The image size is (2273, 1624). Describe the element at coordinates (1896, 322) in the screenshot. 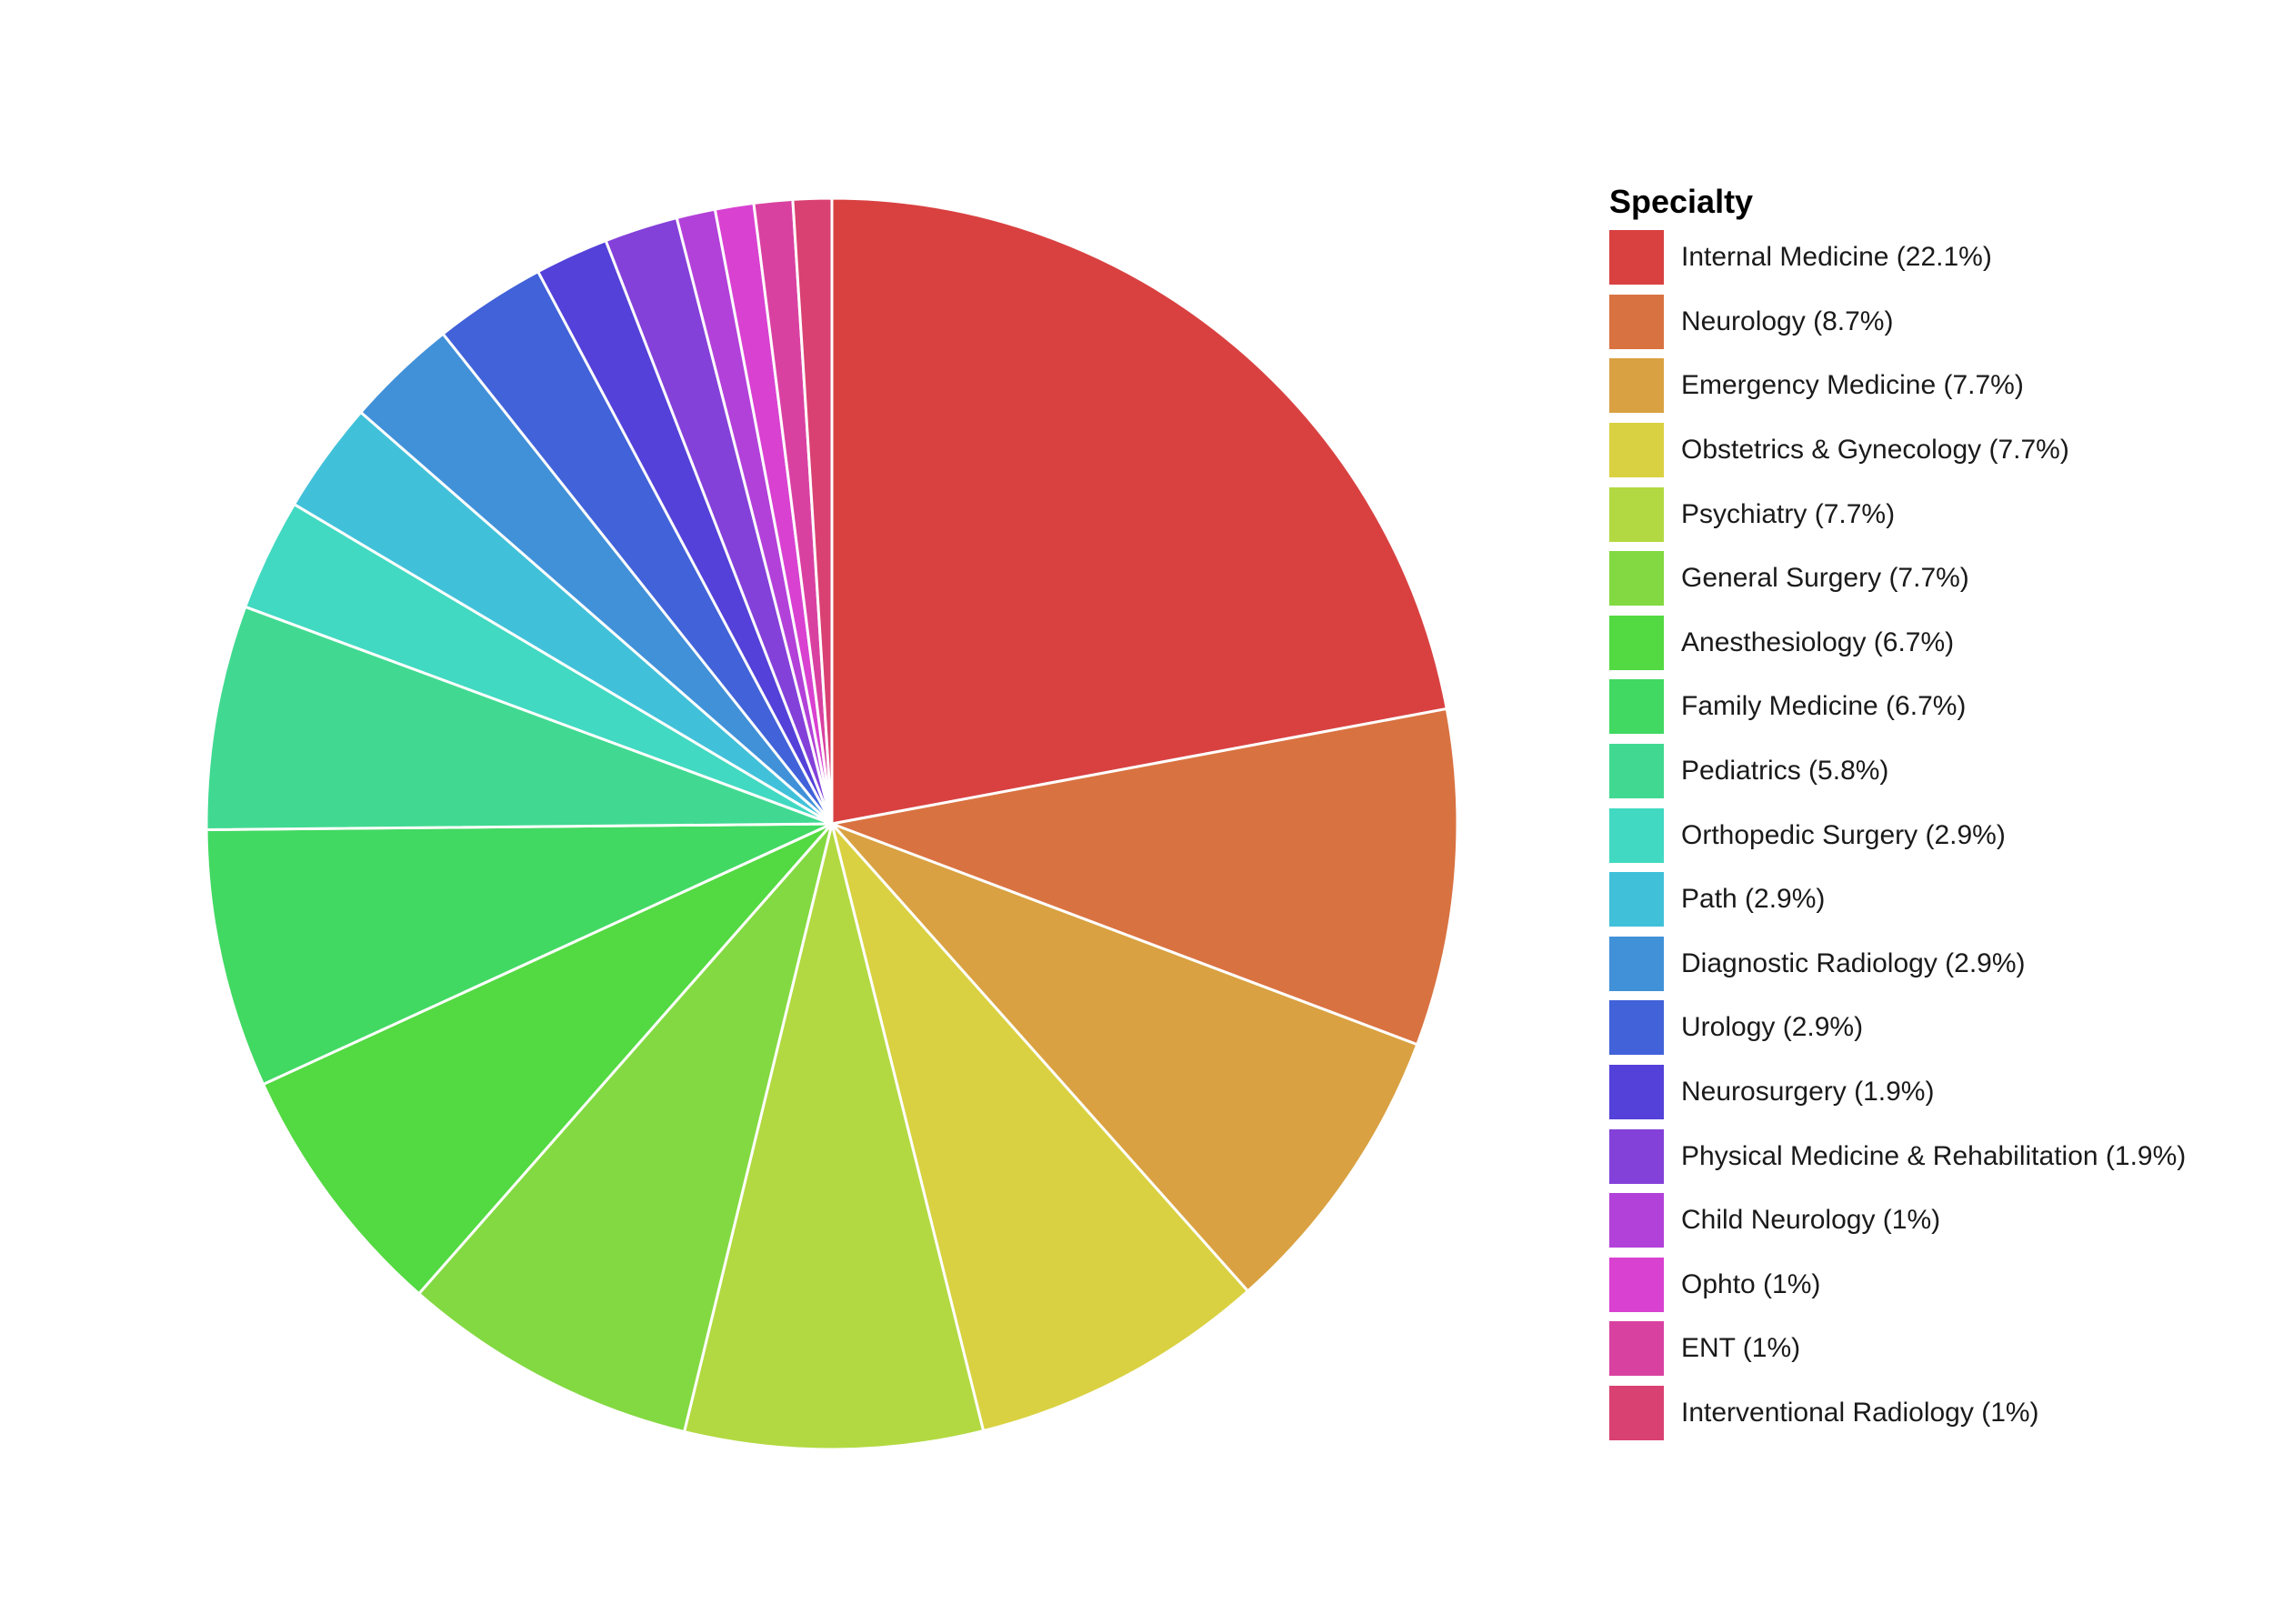

I see `legend-item: Neurology (8.7%)` at that location.